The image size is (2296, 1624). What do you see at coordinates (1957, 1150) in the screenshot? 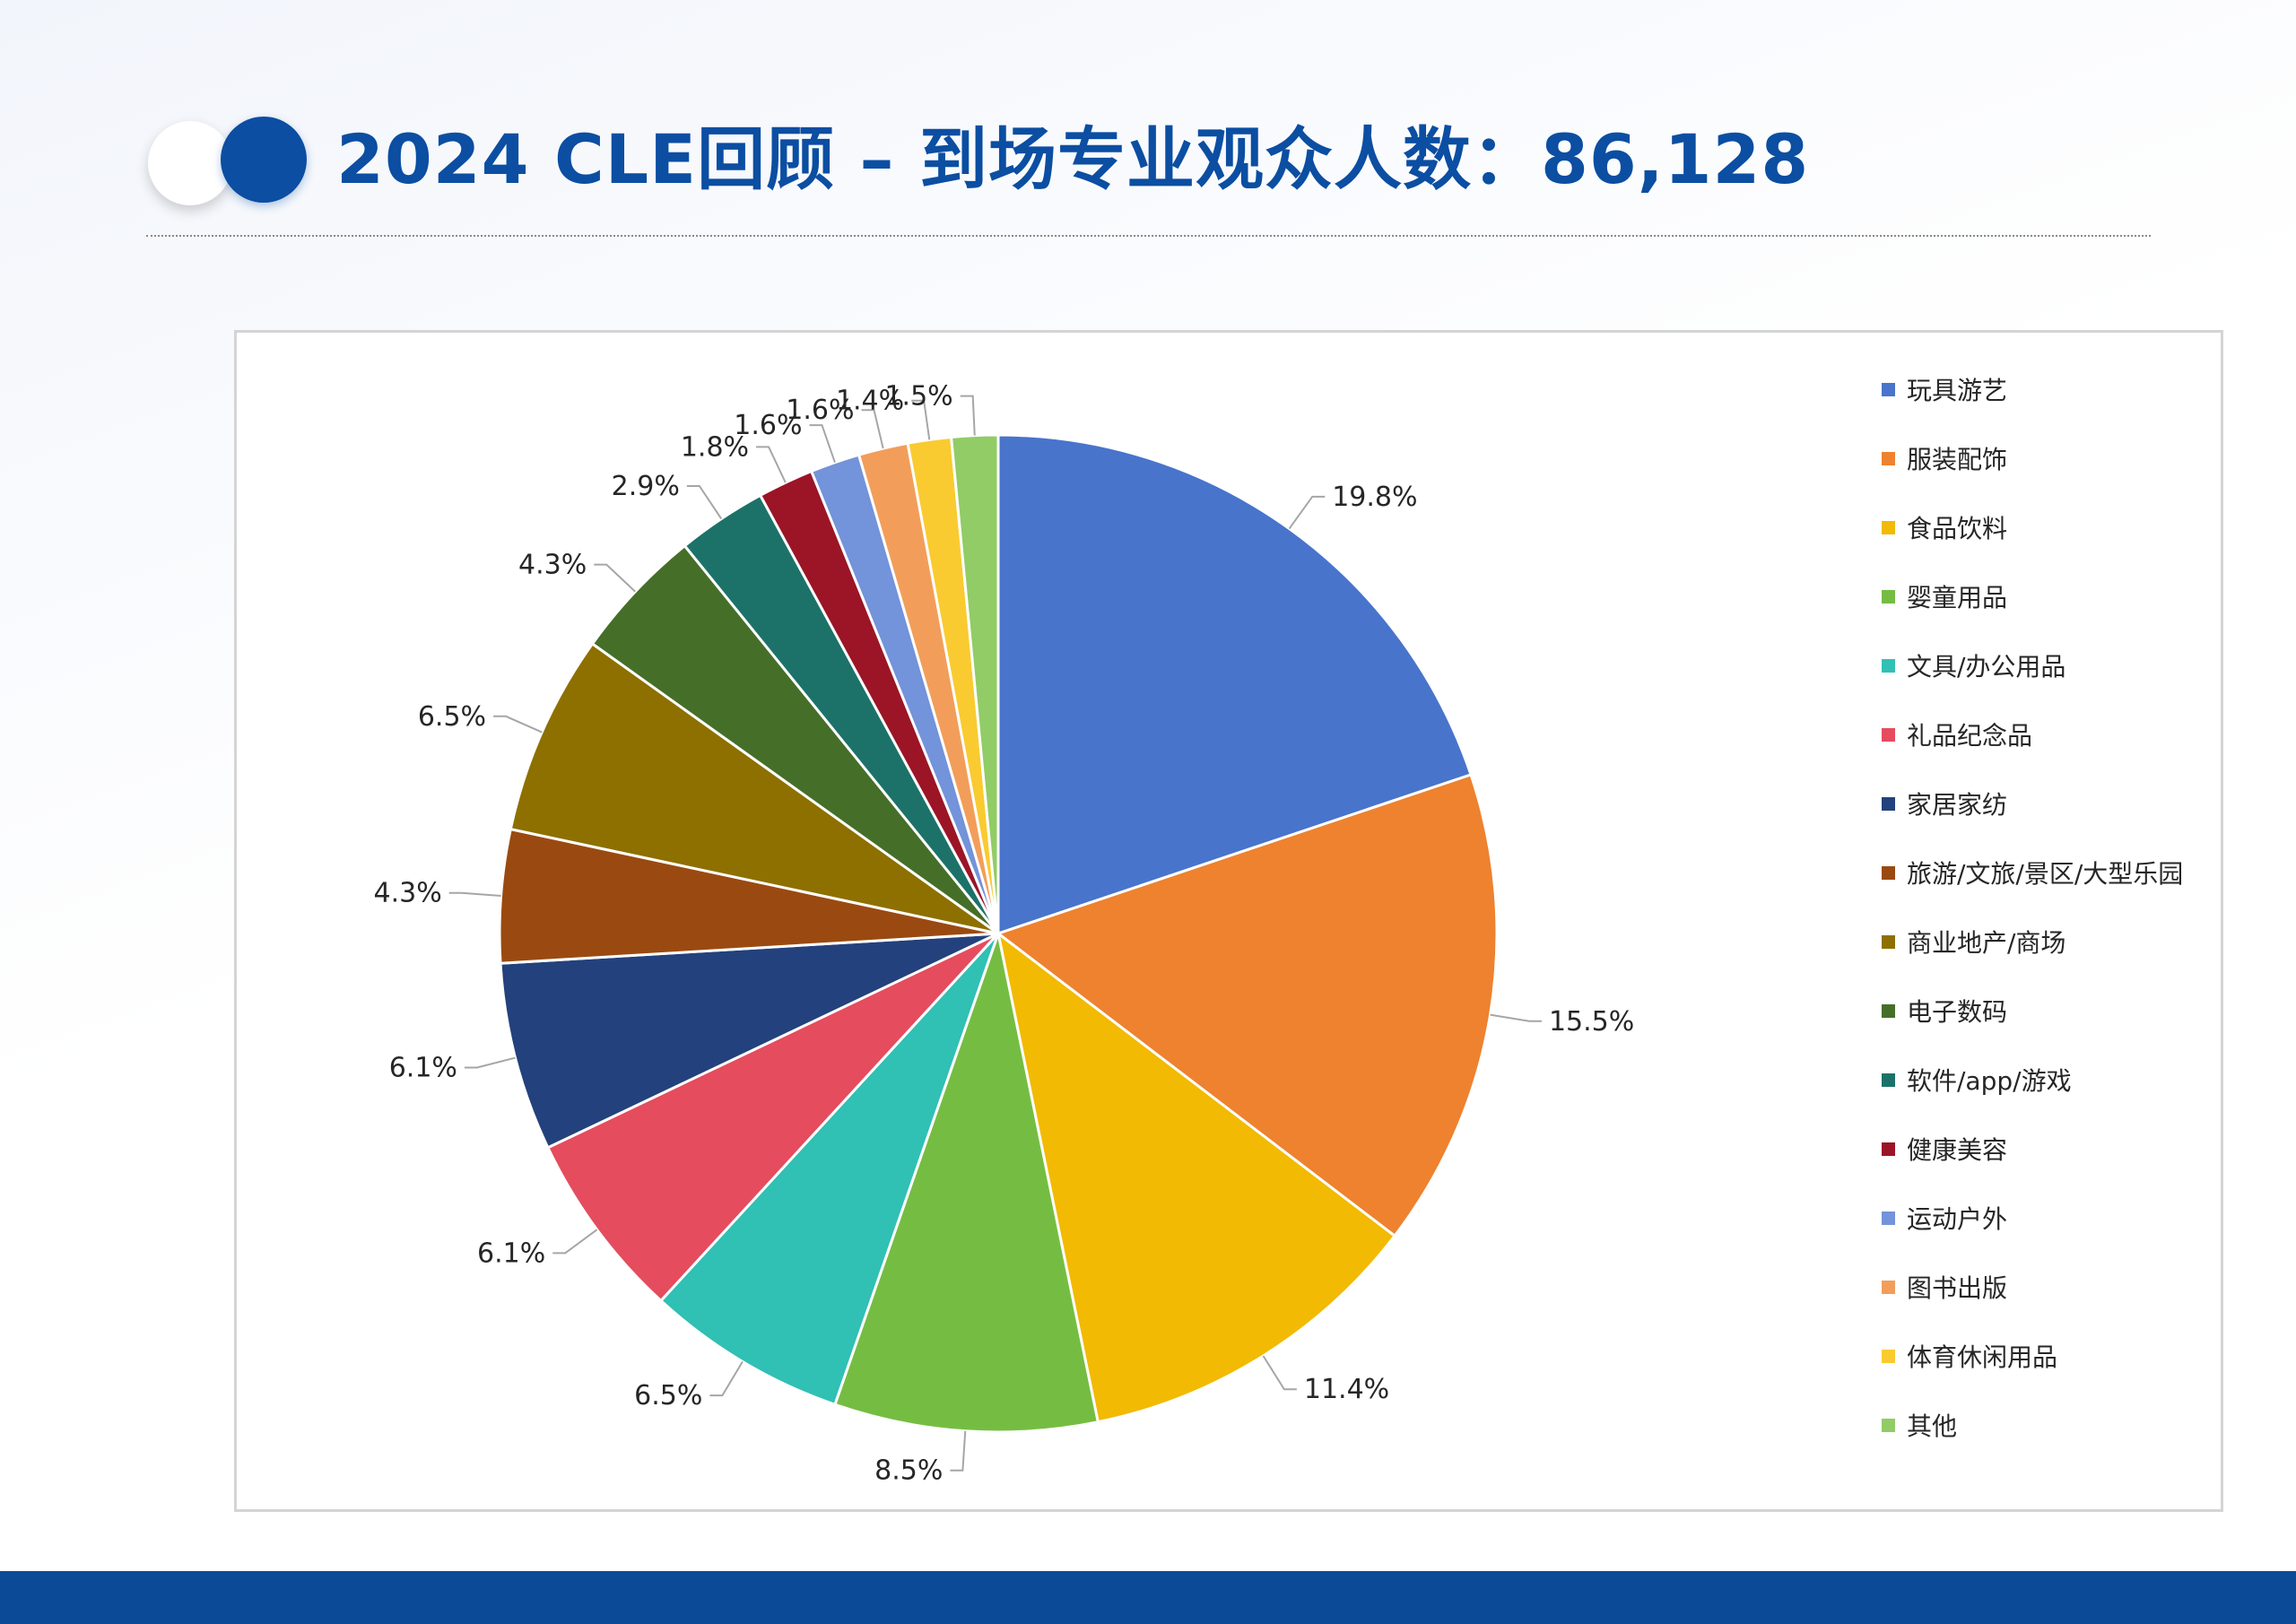
I see `legend-label-健康美容: 健康美容` at bounding box center [1957, 1150].